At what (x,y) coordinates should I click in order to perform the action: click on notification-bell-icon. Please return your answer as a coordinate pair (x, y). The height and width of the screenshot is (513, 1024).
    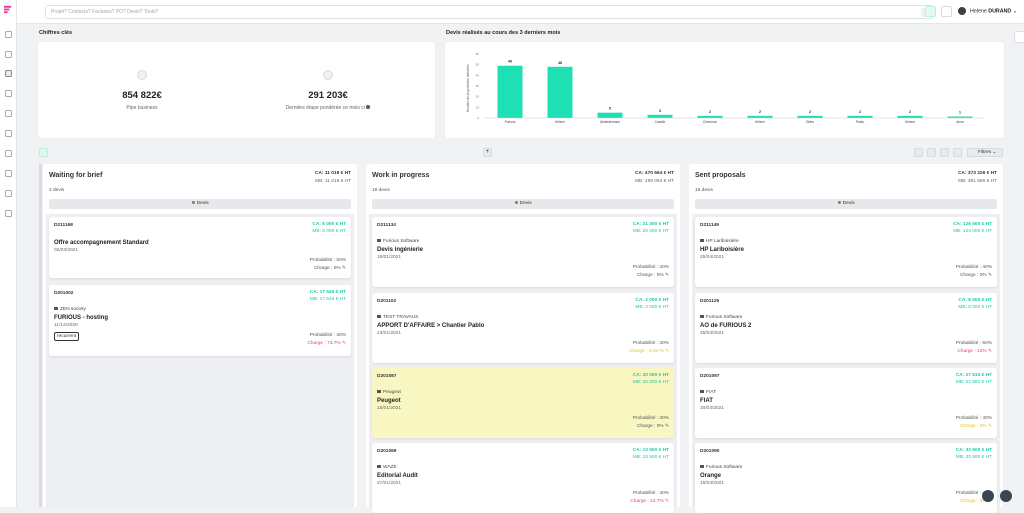
    Looking at the image, I should click on (946, 11).